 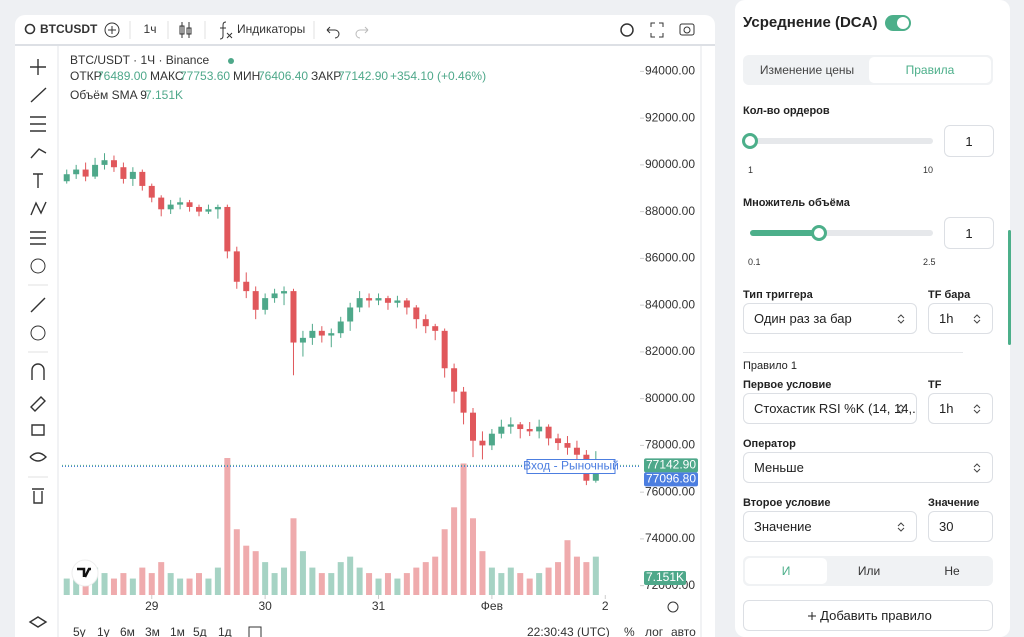 I want to click on add-rule-button: Добавить правило, so click(x=868, y=615).